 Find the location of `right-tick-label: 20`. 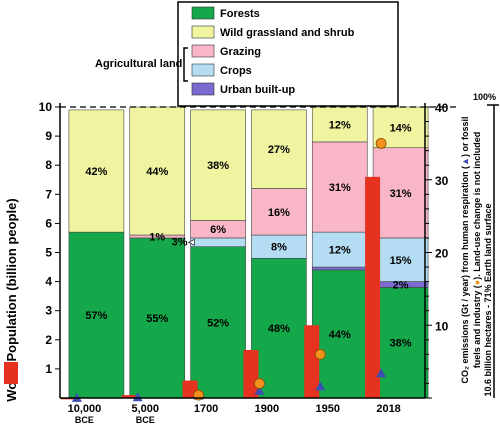

right-tick-label: 20 is located at coordinates (442, 254).